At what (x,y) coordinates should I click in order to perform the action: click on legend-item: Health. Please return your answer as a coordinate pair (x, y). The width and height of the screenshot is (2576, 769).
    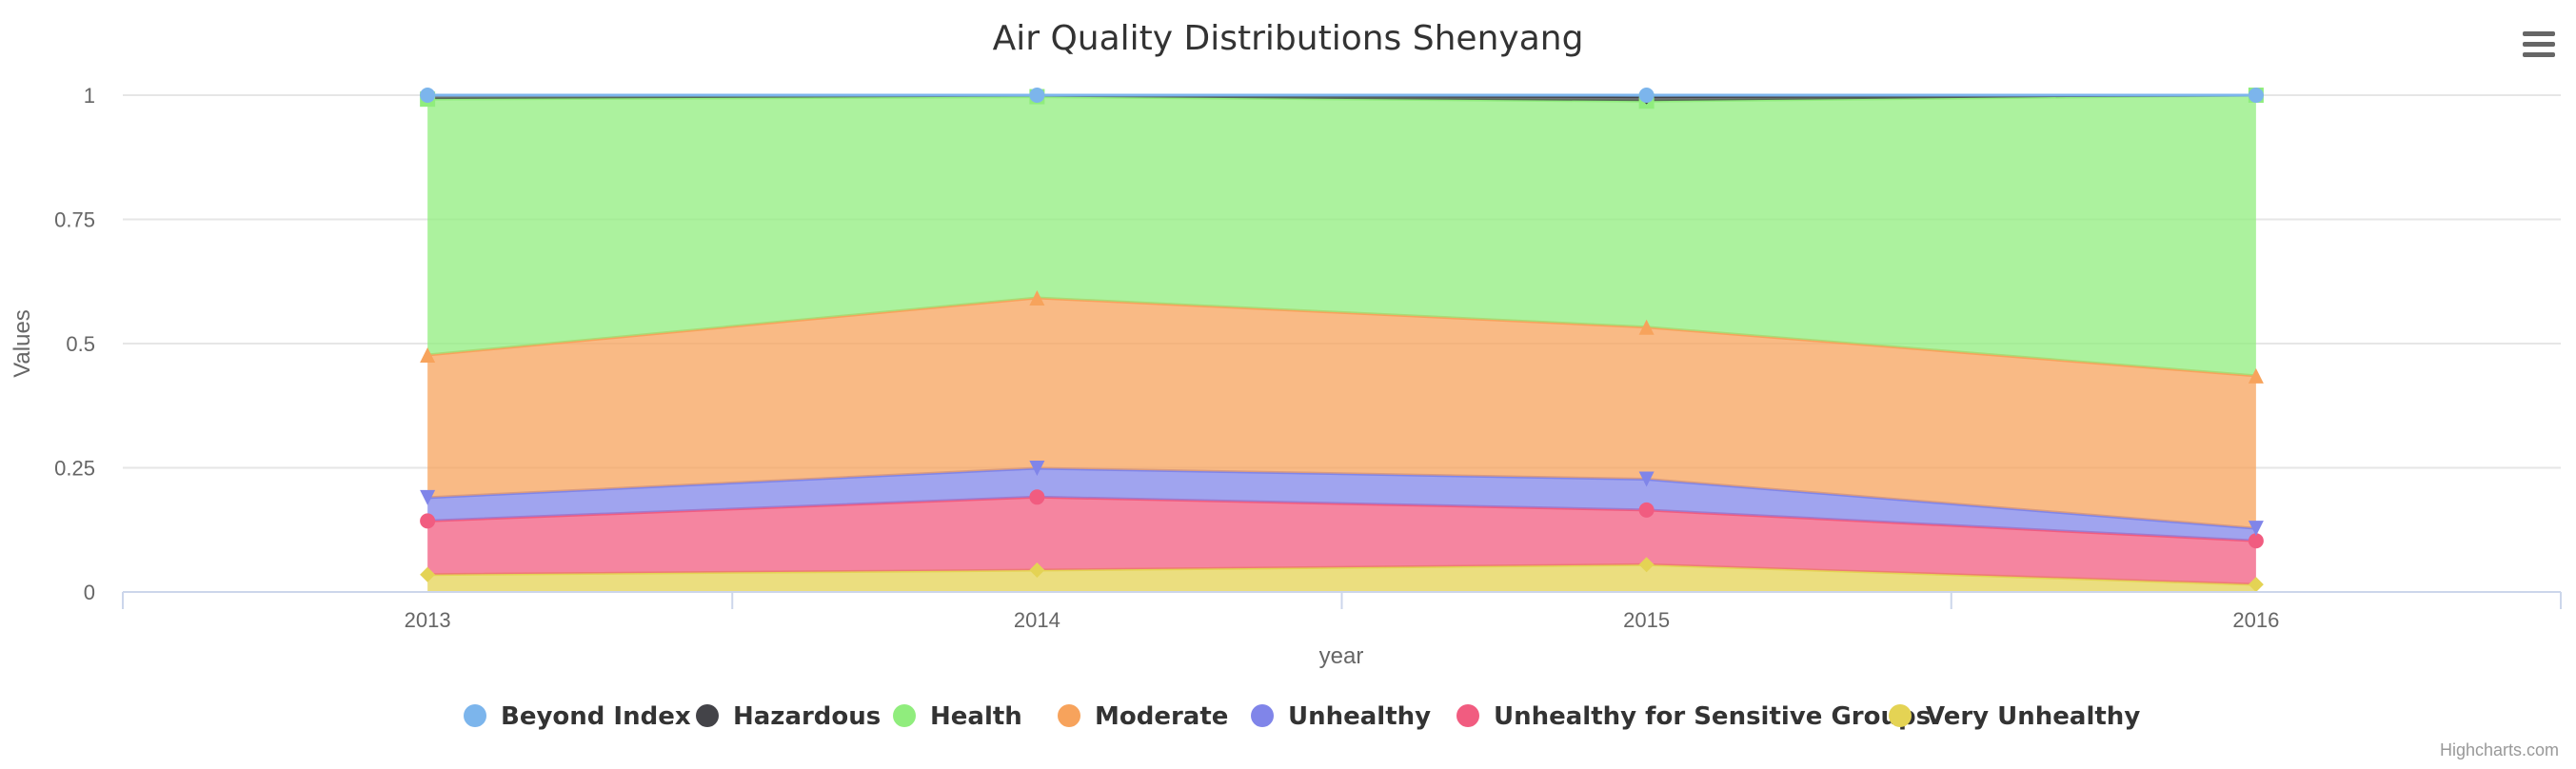
    Looking at the image, I should click on (957, 716).